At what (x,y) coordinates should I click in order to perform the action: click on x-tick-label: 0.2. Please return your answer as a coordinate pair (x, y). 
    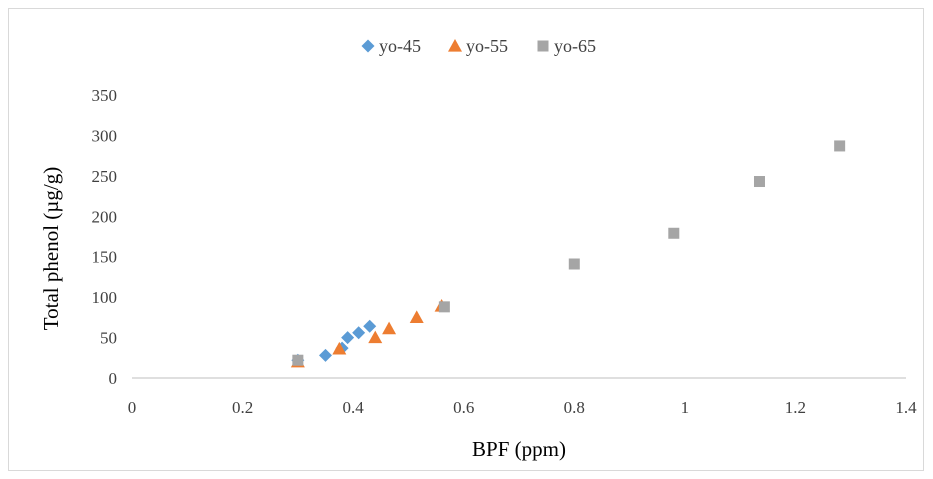
    Looking at the image, I should click on (242, 407).